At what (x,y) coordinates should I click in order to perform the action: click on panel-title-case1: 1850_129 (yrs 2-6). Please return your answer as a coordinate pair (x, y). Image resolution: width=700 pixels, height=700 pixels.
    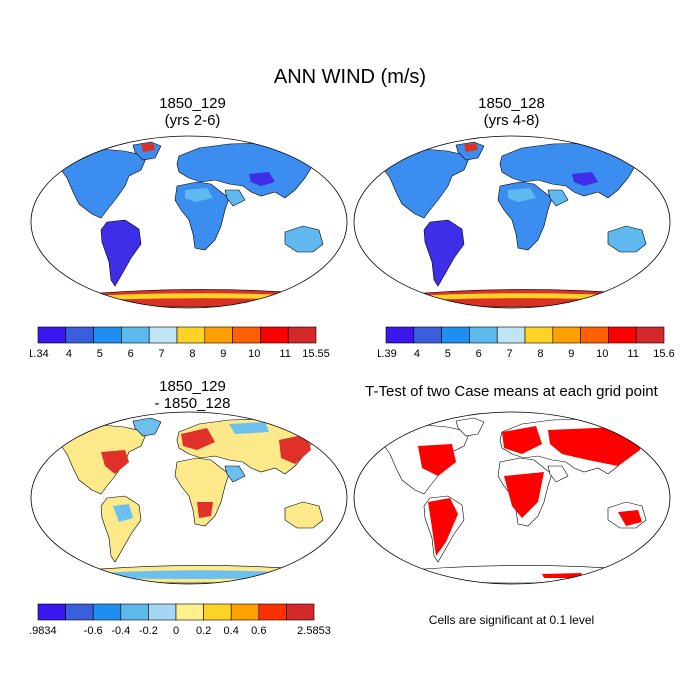
    Looking at the image, I should click on (192, 112).